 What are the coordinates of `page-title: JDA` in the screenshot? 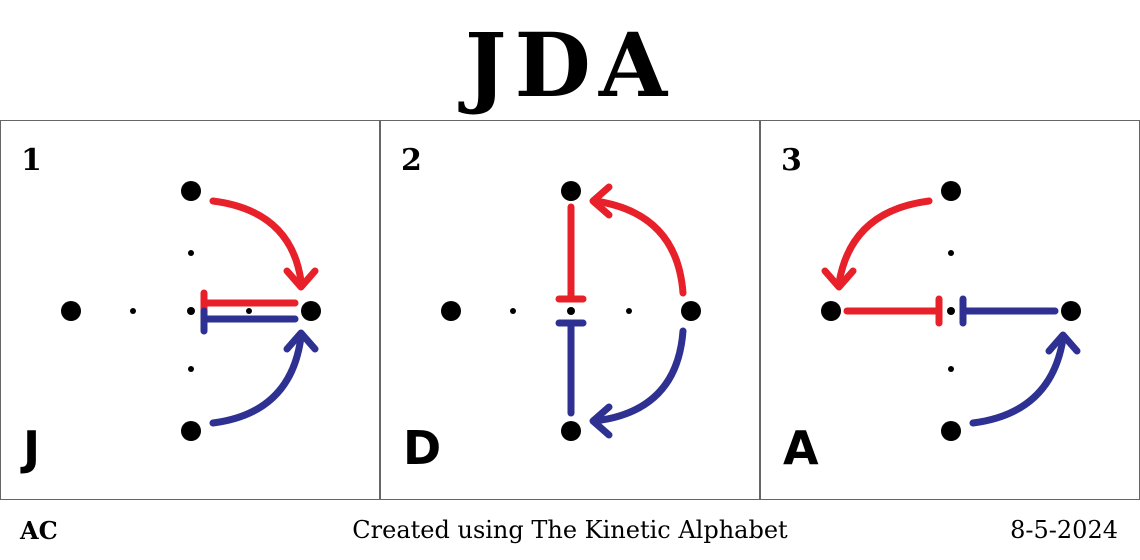 It's located at (570, 65).